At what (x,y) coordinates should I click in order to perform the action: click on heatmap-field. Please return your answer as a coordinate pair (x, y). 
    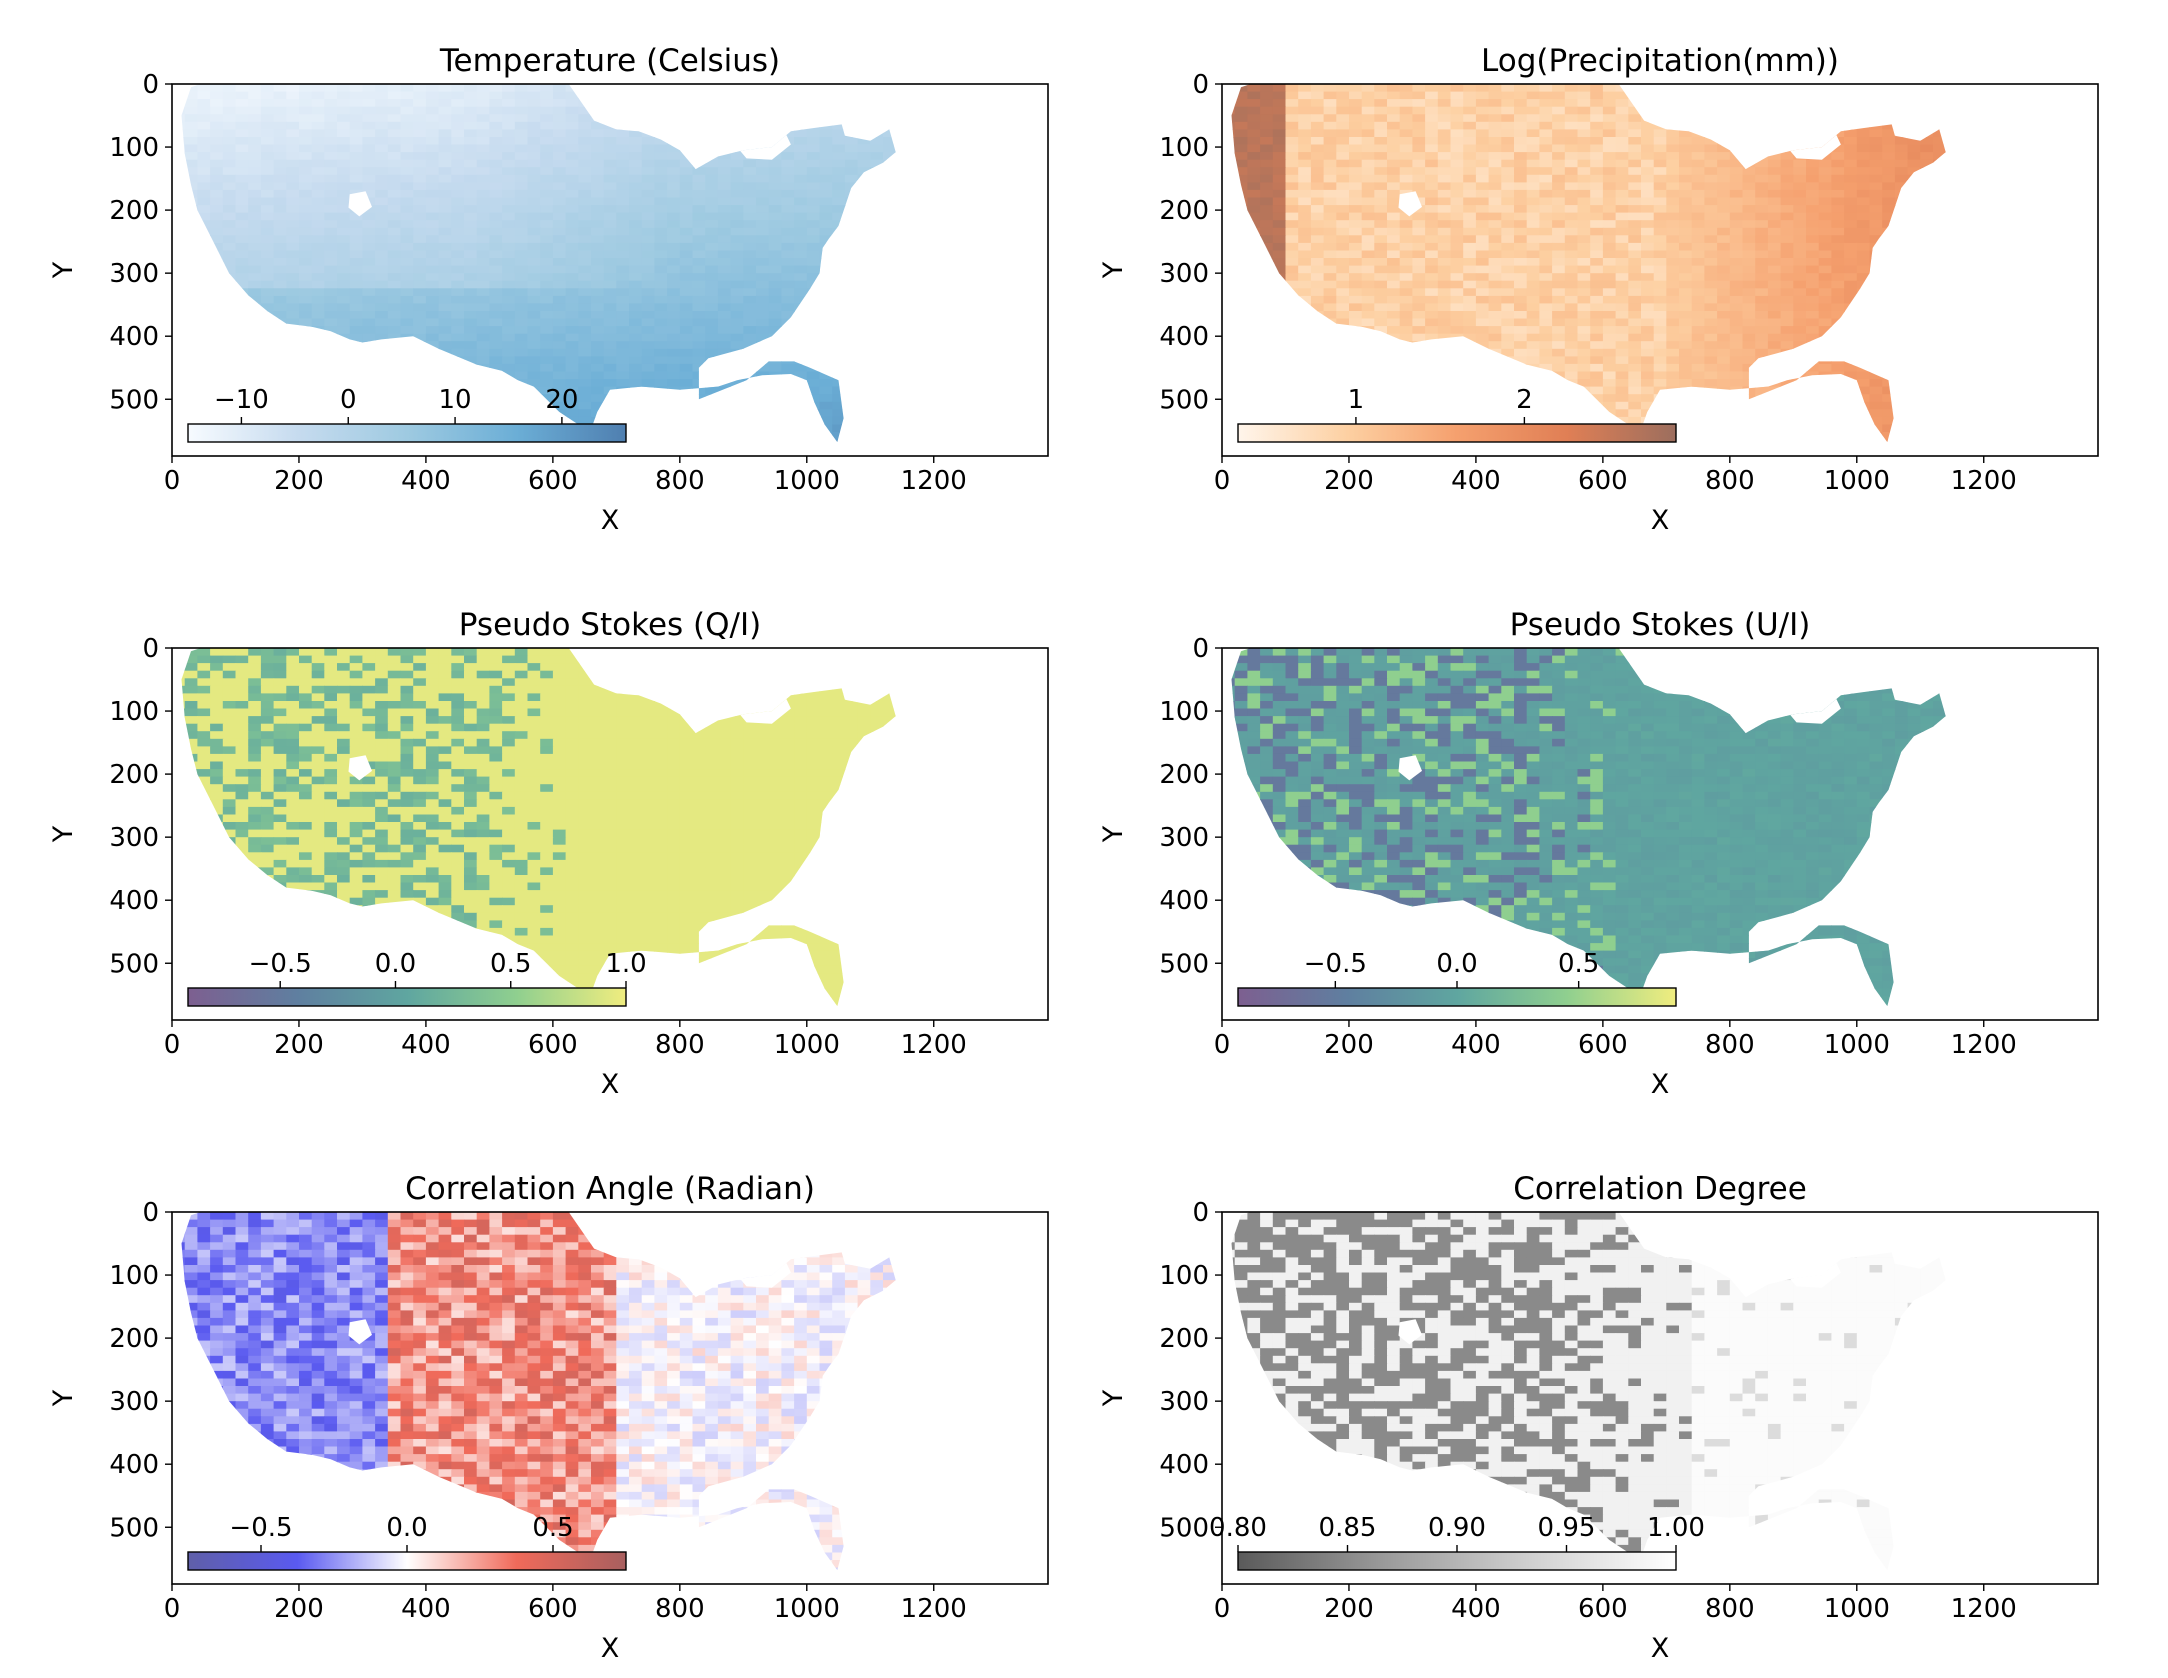
    Looking at the image, I should click on (1595, 263).